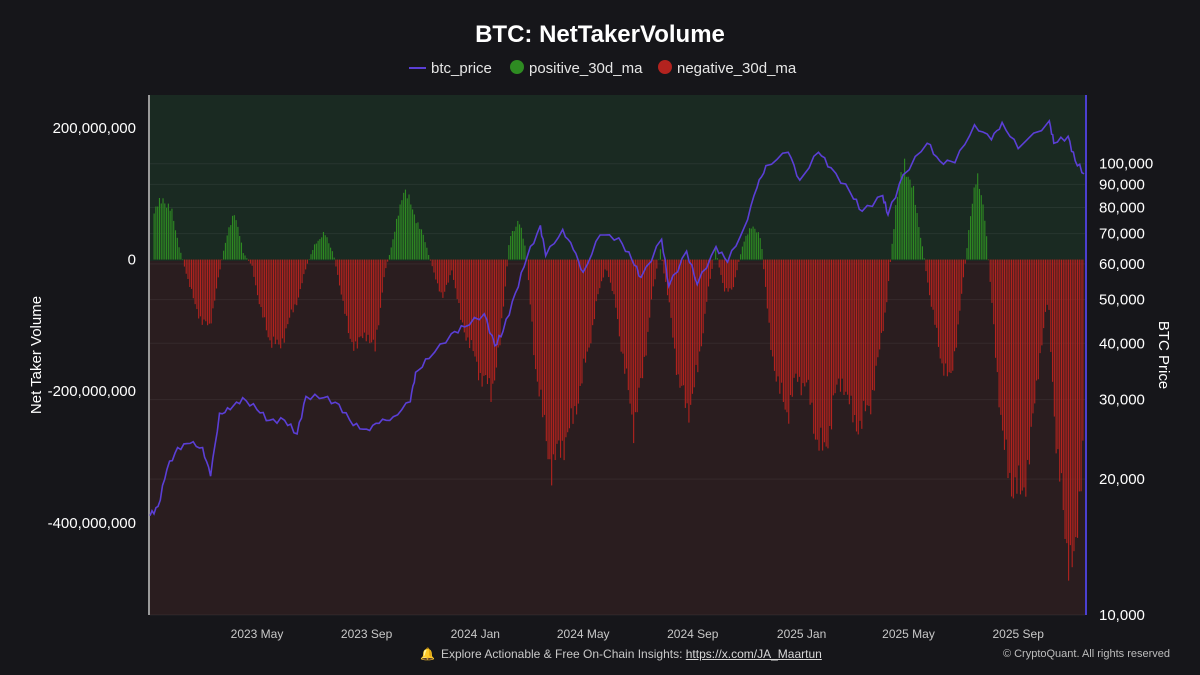 Image resolution: width=1200 pixels, height=675 pixels. Describe the element at coordinates (737, 68) in the screenshot. I see `legend-negative: negative_30d_ma` at that location.